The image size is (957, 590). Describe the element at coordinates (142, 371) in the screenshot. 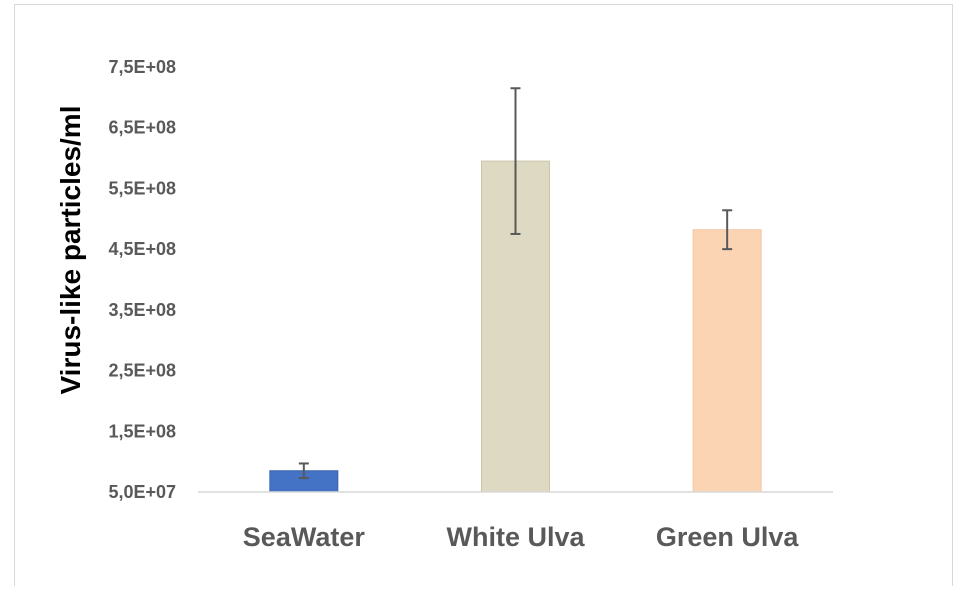

I see `y-tick-label: 2,5E+08` at that location.